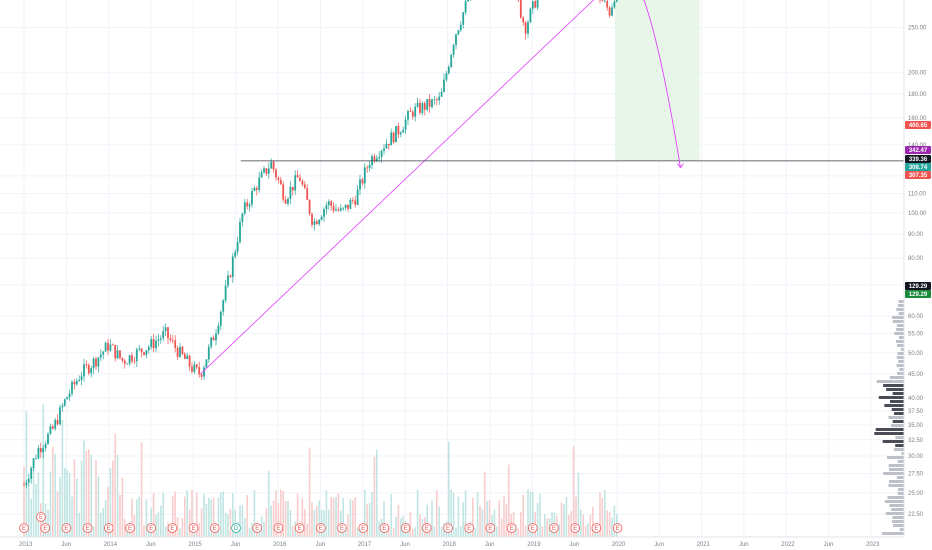 This screenshot has width=932, height=550. I want to click on price-tag-label: 307.35, so click(918, 176).